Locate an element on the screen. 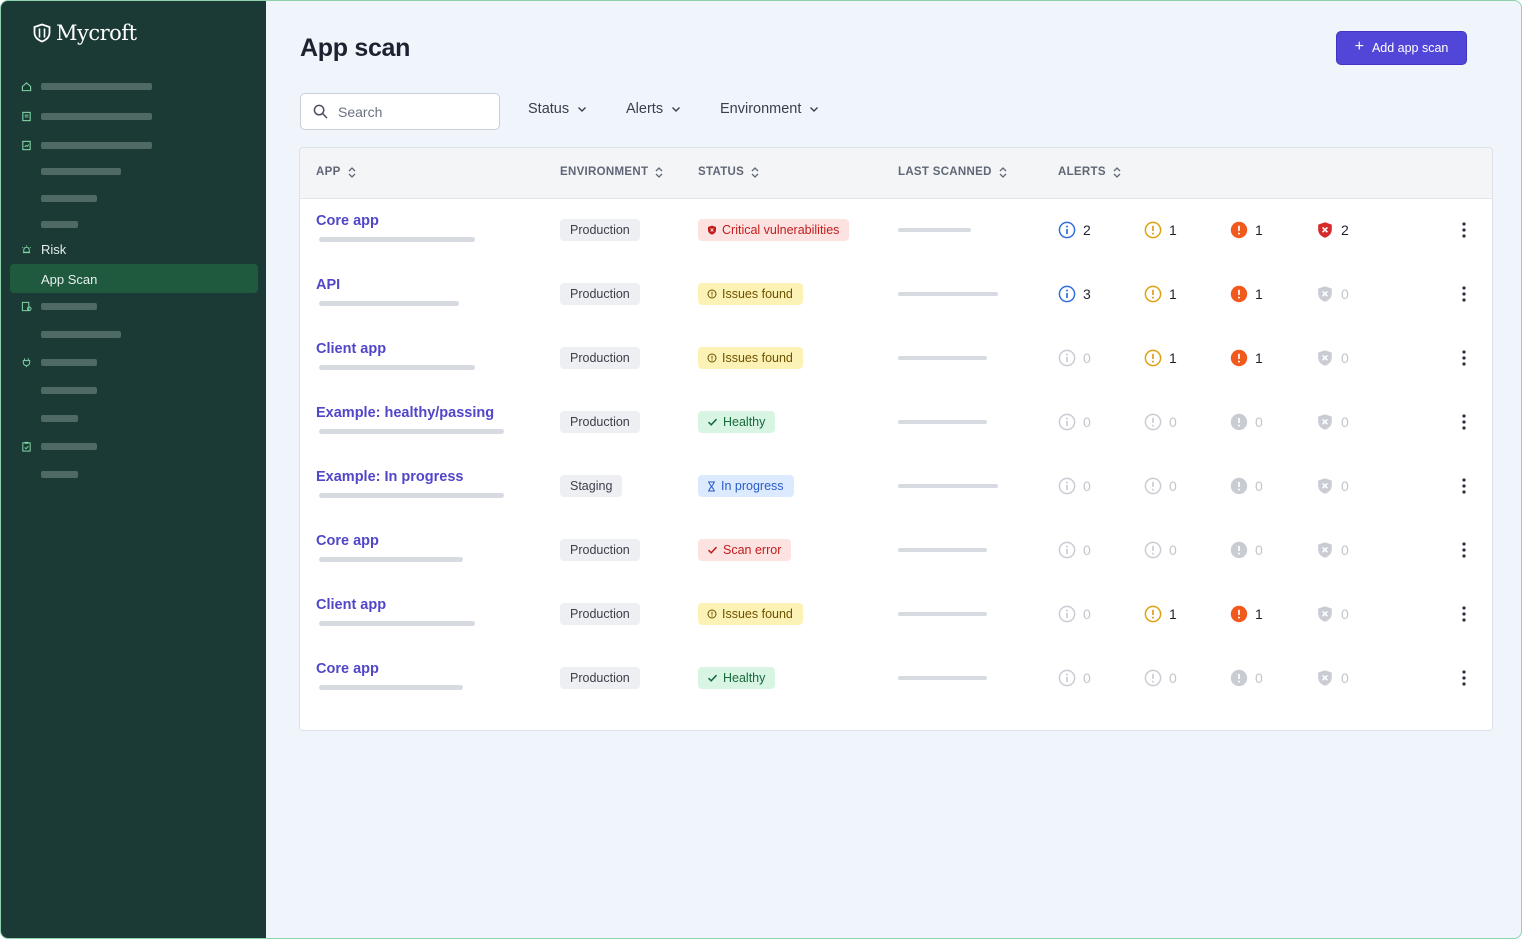 This screenshot has width=1522, height=939. sidebar-item-app-scan is located at coordinates (134, 278).